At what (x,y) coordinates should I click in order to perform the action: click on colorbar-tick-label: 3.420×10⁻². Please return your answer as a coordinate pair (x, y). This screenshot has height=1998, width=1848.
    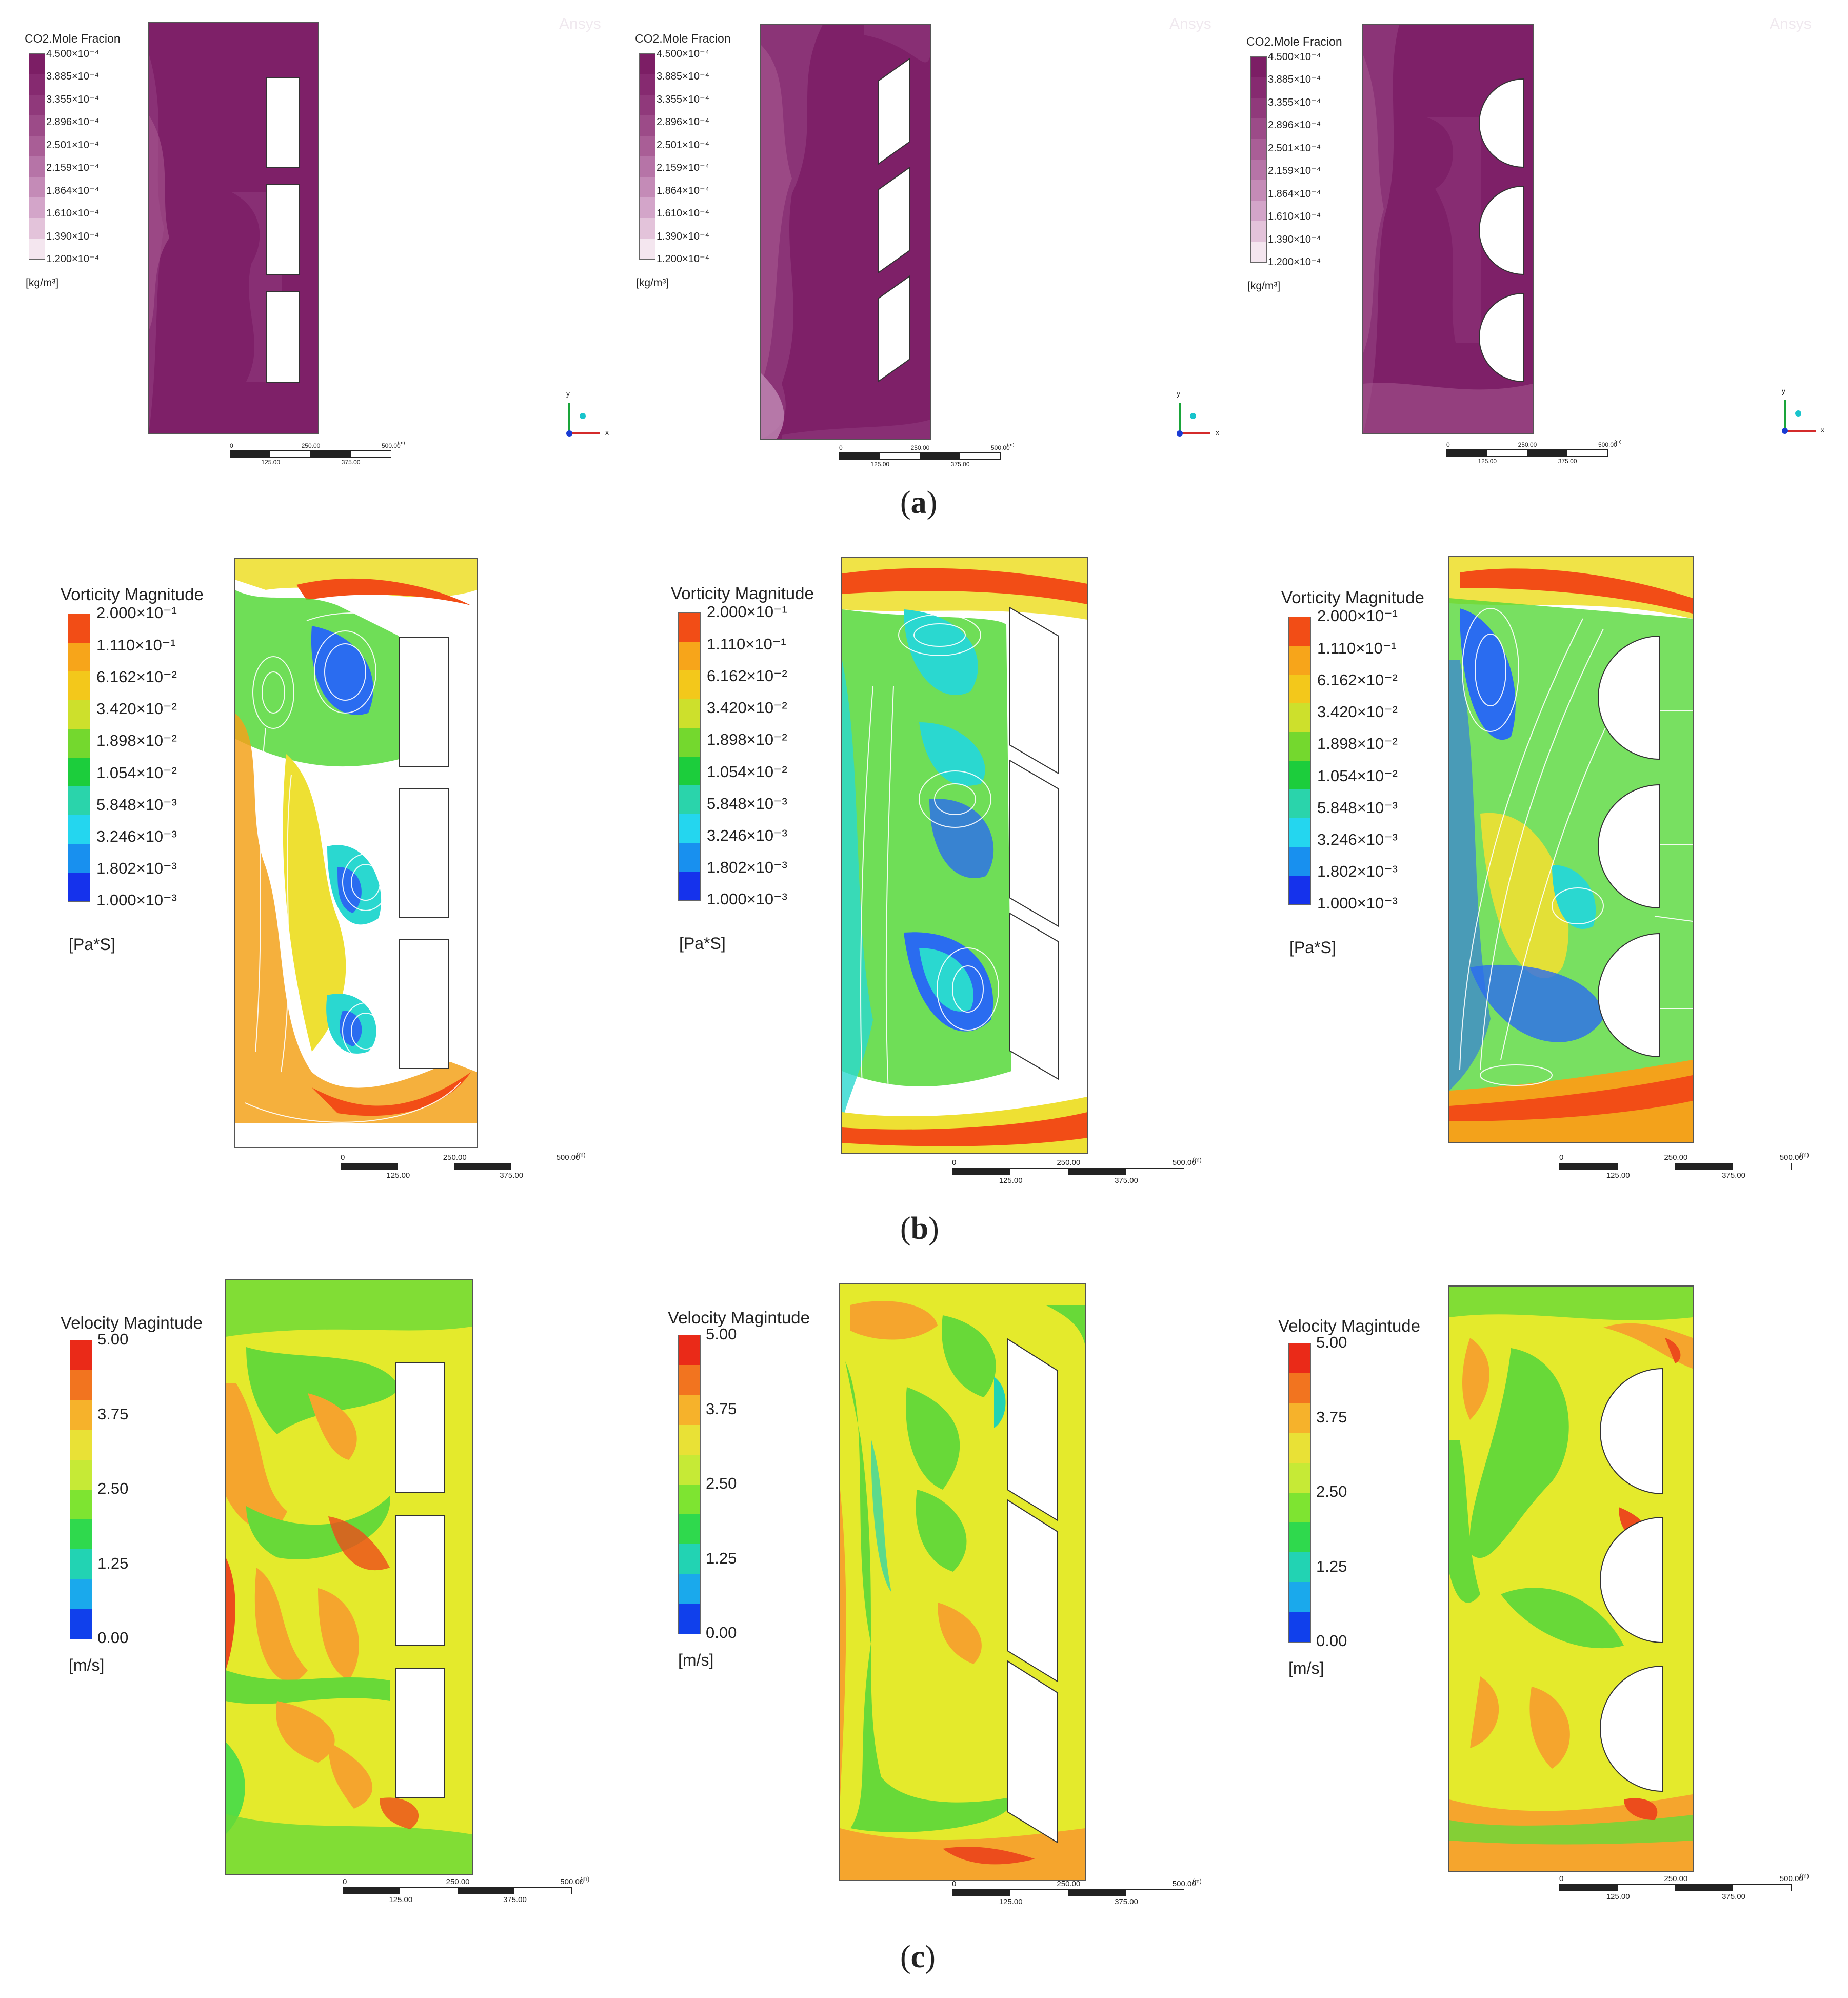
    Looking at the image, I should click on (1357, 712).